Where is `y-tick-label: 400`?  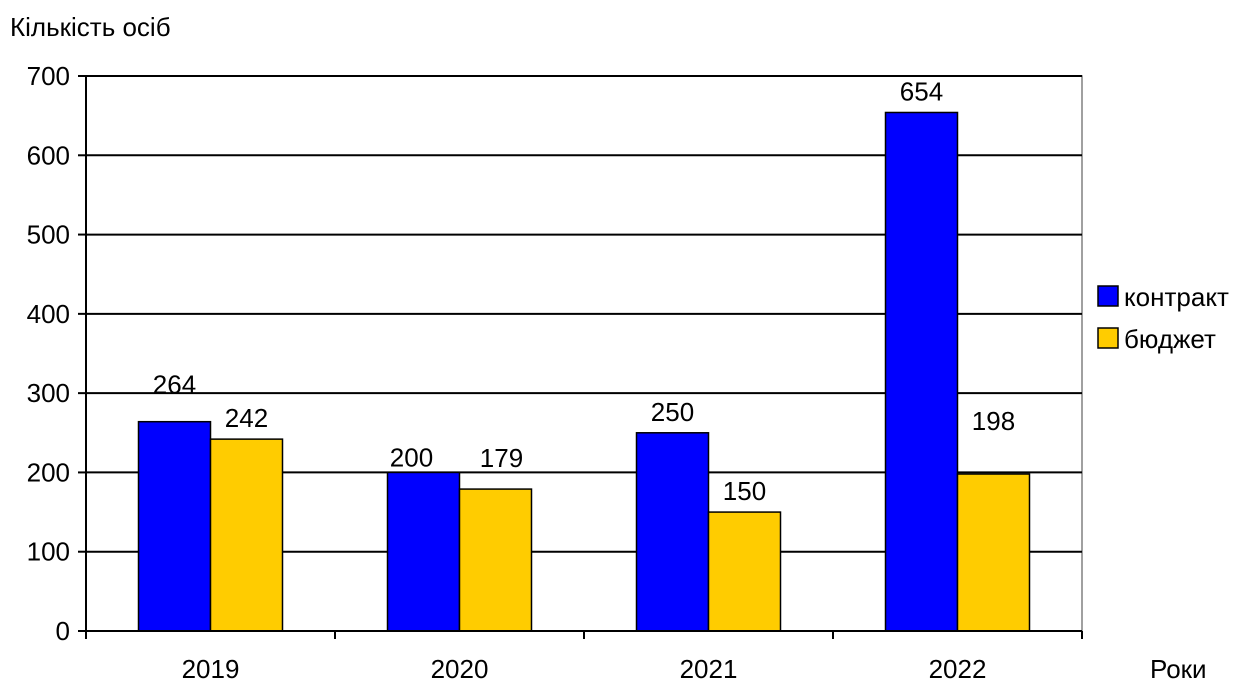
y-tick-label: 400 is located at coordinates (48, 314).